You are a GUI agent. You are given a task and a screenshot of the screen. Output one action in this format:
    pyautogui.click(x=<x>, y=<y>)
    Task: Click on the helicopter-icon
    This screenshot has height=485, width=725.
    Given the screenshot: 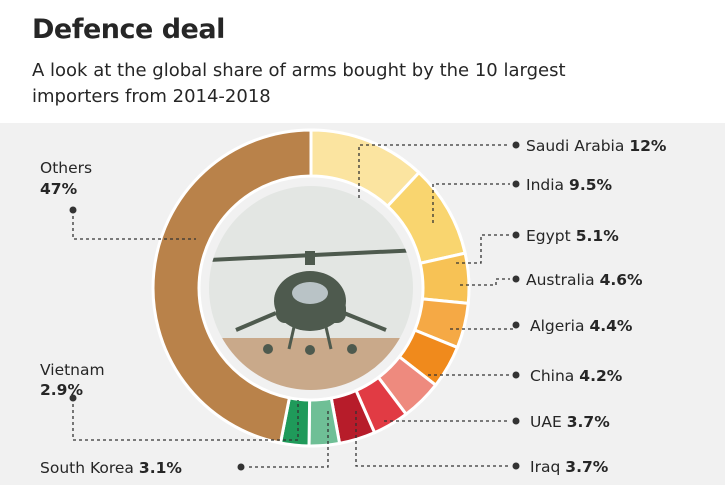 What is the action you would take?
    pyautogui.click(x=311, y=301)
    